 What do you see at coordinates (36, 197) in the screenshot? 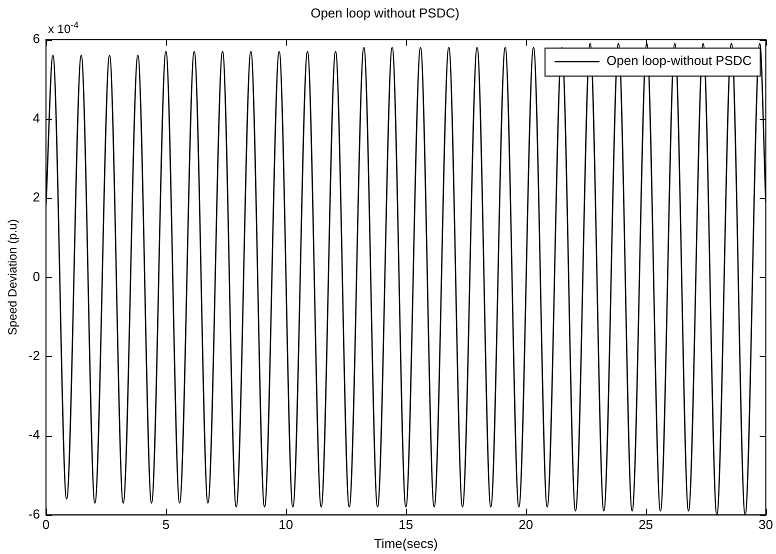
I see `y-tick-label: 2` at bounding box center [36, 197].